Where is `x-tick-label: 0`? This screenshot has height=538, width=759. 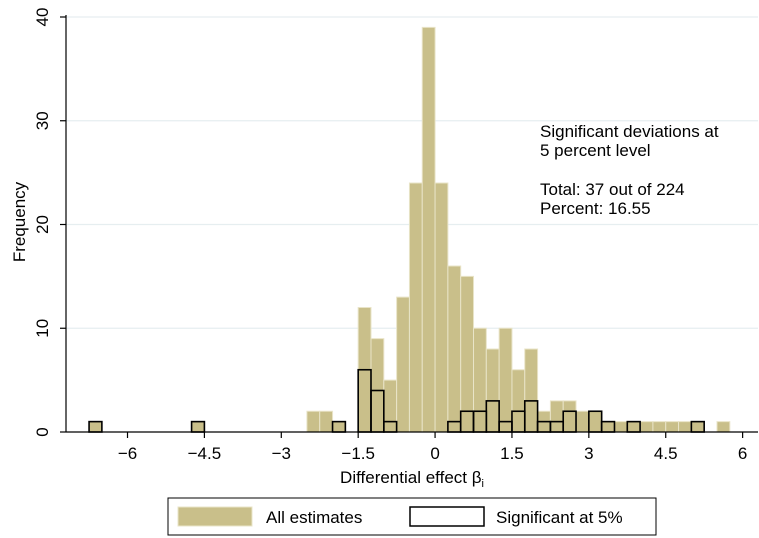 x-tick-label: 0 is located at coordinates (434, 453).